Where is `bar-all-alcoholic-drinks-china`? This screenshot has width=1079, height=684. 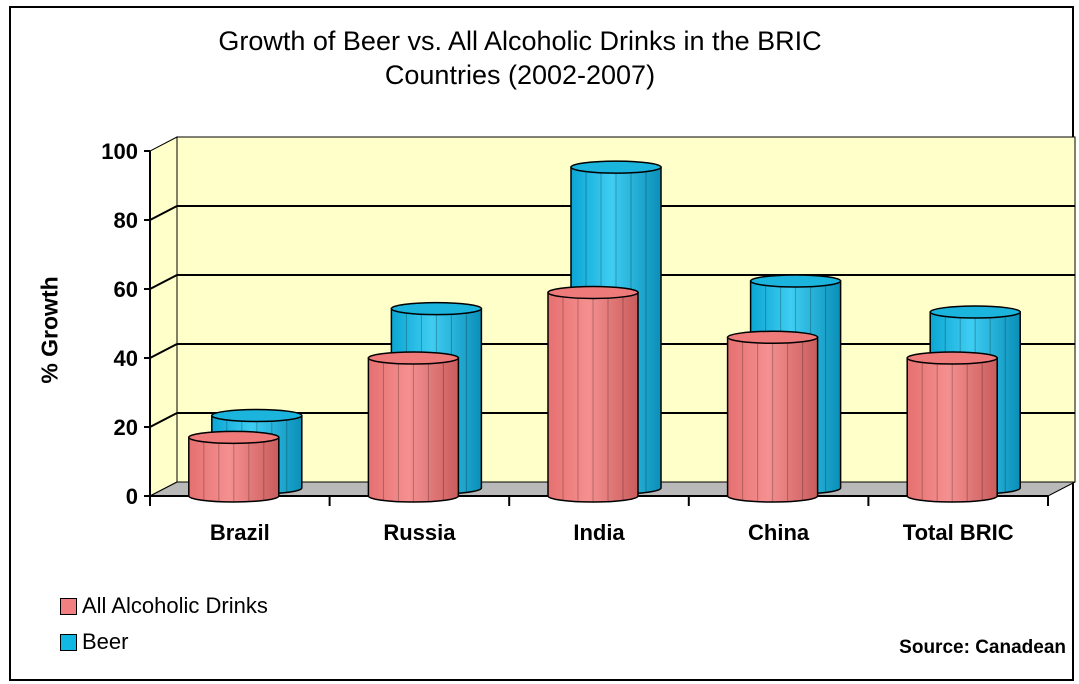 bar-all-alcoholic-drinks-china is located at coordinates (772, 416).